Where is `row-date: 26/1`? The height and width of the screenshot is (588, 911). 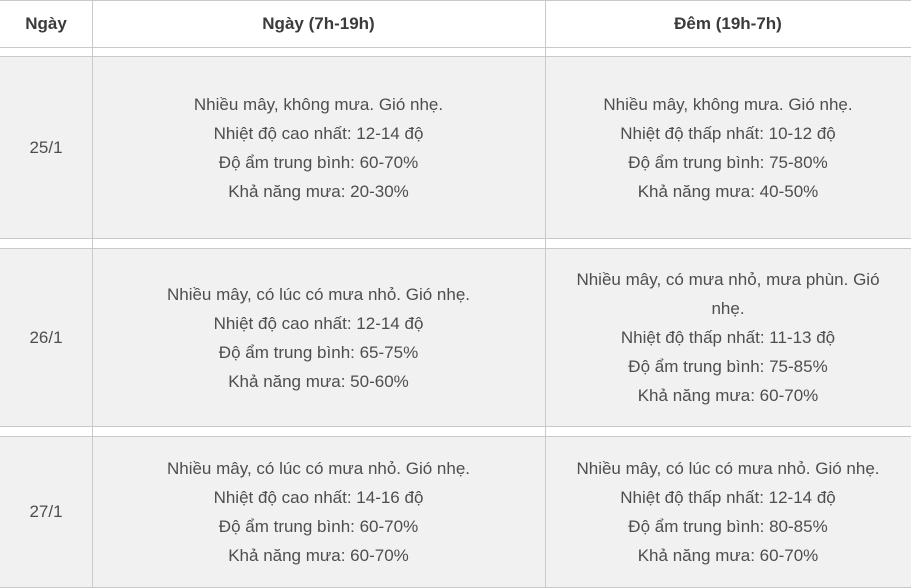
row-date: 26/1 is located at coordinates (46, 337).